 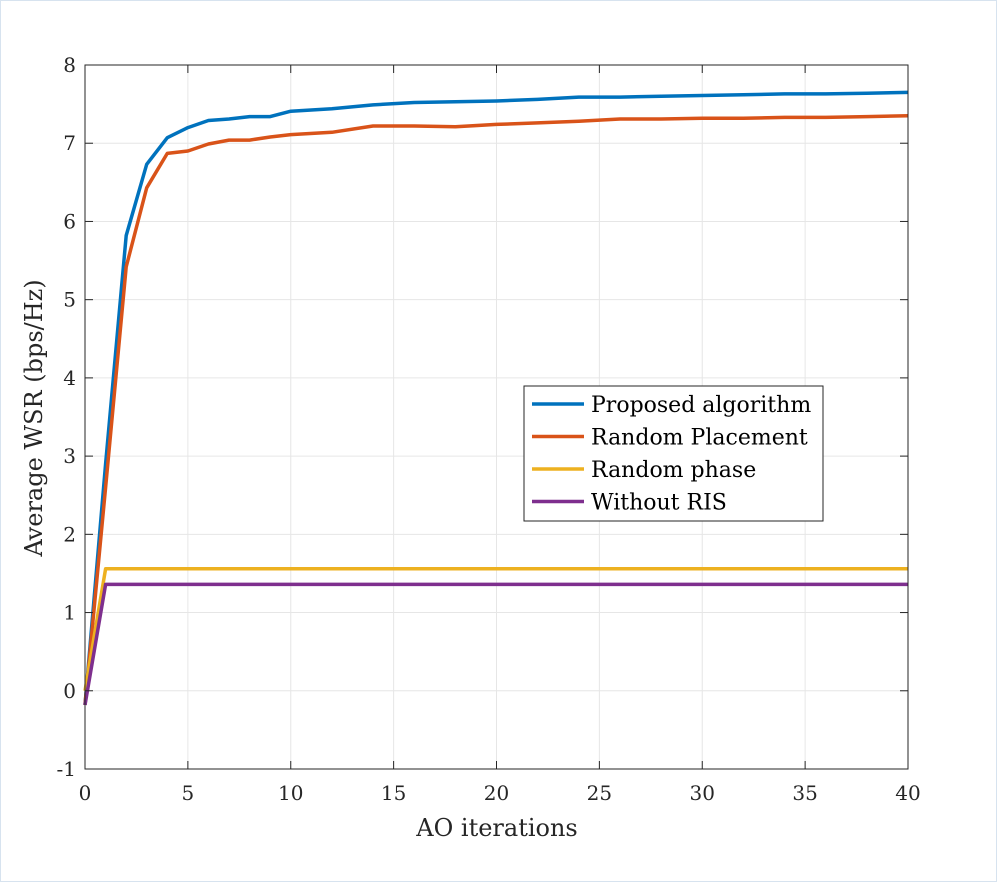 I want to click on y-tick-label: 4, so click(x=69, y=378).